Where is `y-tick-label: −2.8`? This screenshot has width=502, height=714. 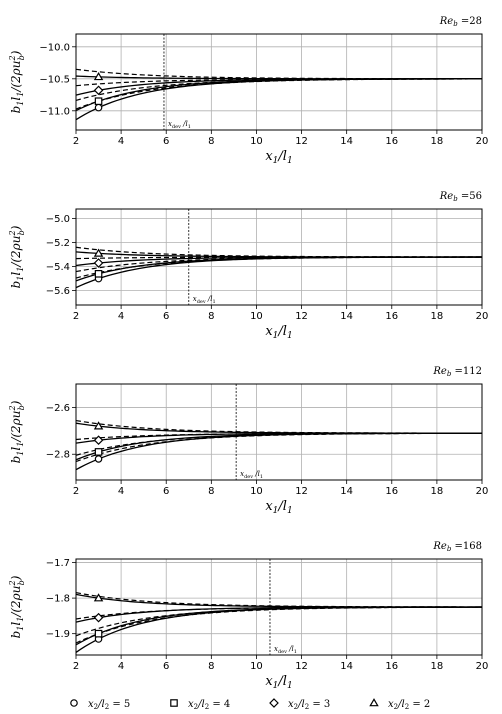 y-tick-label: −2.8 is located at coordinates (58, 455).